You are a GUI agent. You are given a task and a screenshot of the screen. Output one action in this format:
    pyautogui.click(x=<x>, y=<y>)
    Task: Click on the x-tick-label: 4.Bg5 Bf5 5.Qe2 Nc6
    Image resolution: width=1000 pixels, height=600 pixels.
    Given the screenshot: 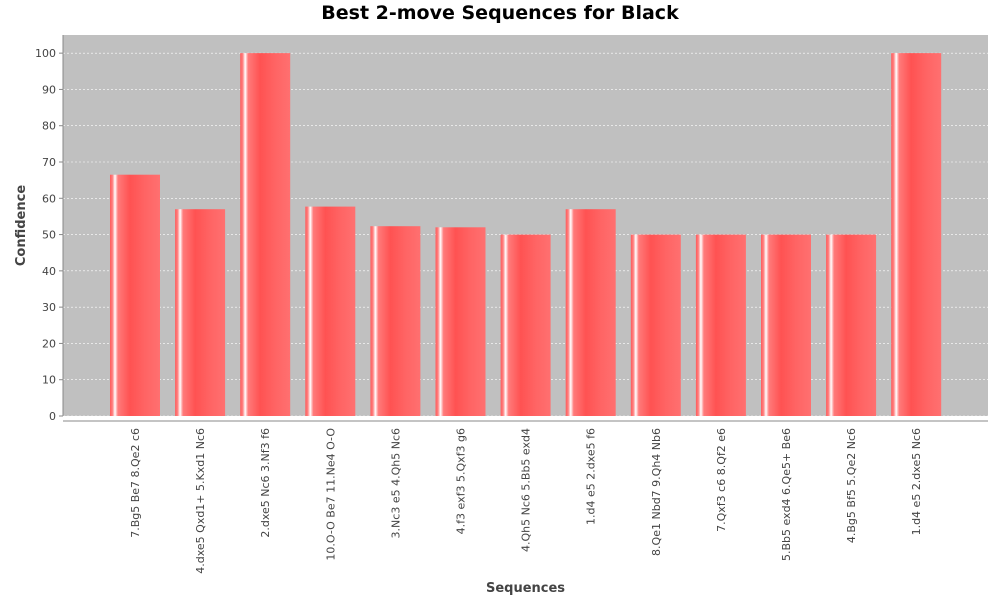 What is the action you would take?
    pyautogui.click(x=851, y=485)
    